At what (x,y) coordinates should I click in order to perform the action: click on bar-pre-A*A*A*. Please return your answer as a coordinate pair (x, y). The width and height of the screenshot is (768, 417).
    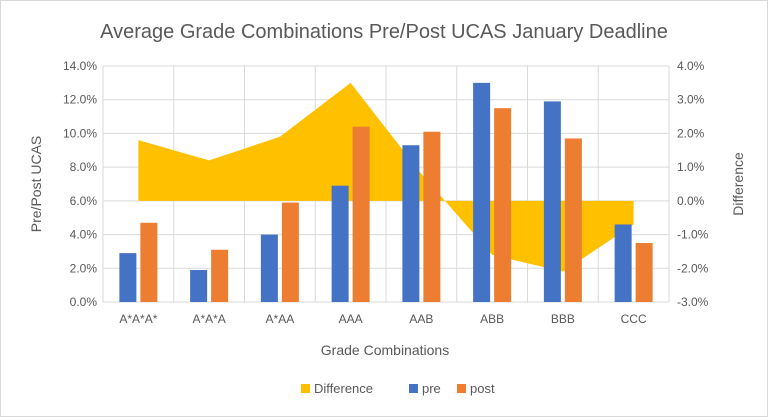
    Looking at the image, I should click on (128, 277).